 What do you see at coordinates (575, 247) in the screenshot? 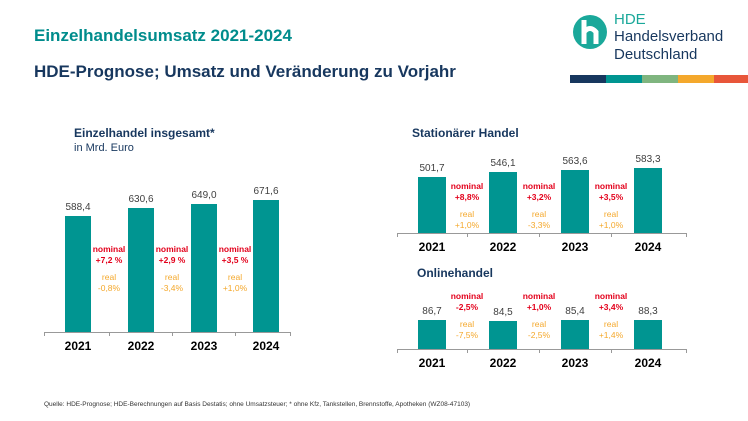
I see `chart2-year-label: 2023` at bounding box center [575, 247].